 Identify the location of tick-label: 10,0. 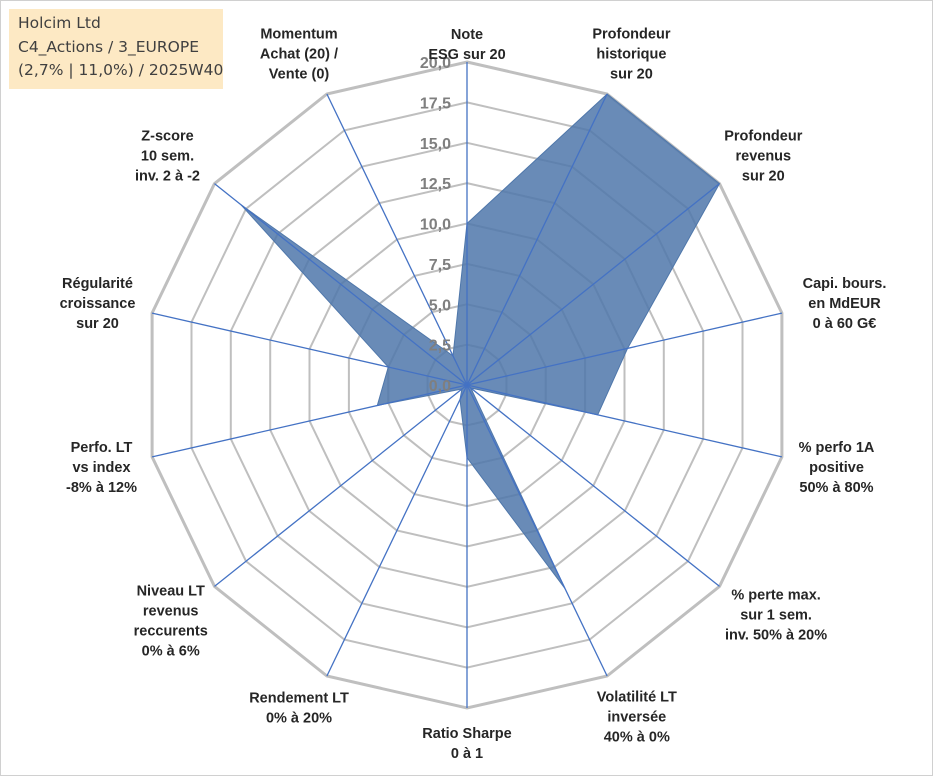
(435, 225).